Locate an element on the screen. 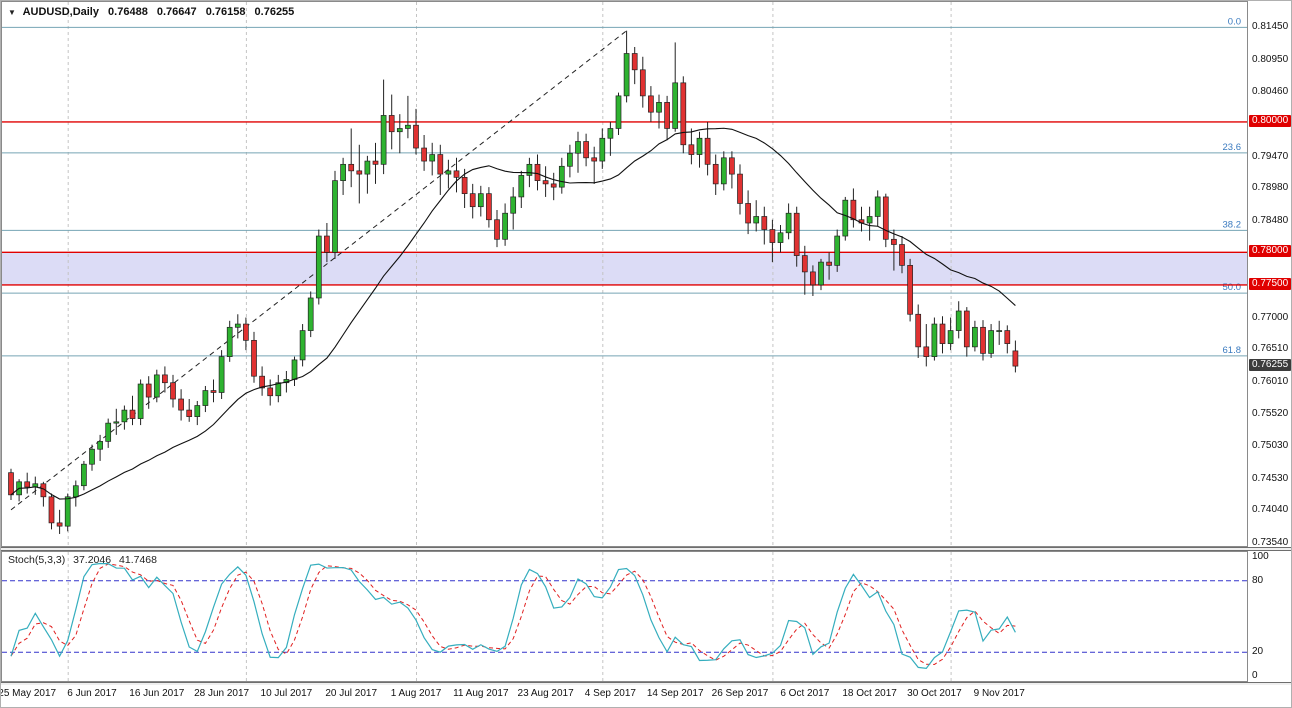 This screenshot has width=1292, height=708. price-axis-label: 0.73540 is located at coordinates (1270, 543).